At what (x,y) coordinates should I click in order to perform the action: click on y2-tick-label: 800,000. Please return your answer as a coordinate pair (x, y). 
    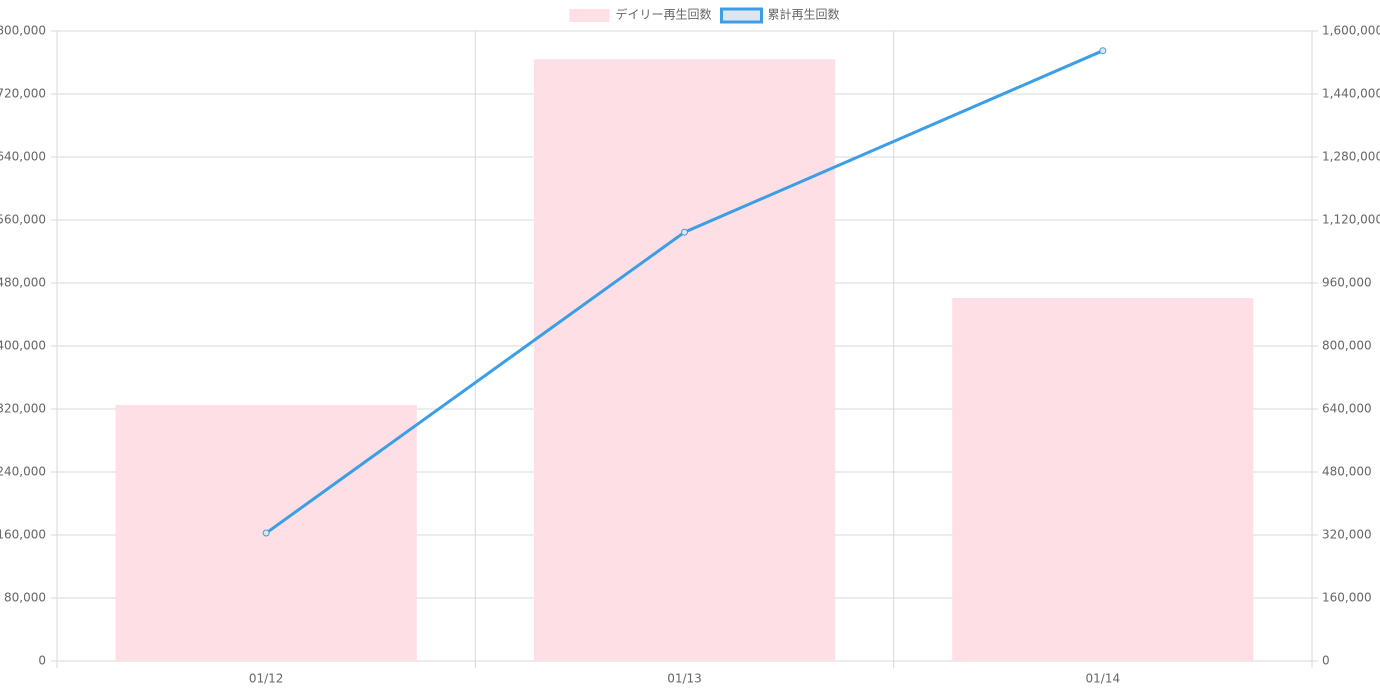
    Looking at the image, I should click on (1347, 346).